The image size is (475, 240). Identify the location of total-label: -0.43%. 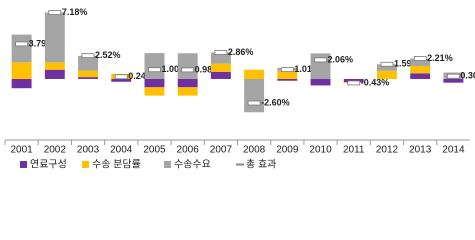
(375, 82).